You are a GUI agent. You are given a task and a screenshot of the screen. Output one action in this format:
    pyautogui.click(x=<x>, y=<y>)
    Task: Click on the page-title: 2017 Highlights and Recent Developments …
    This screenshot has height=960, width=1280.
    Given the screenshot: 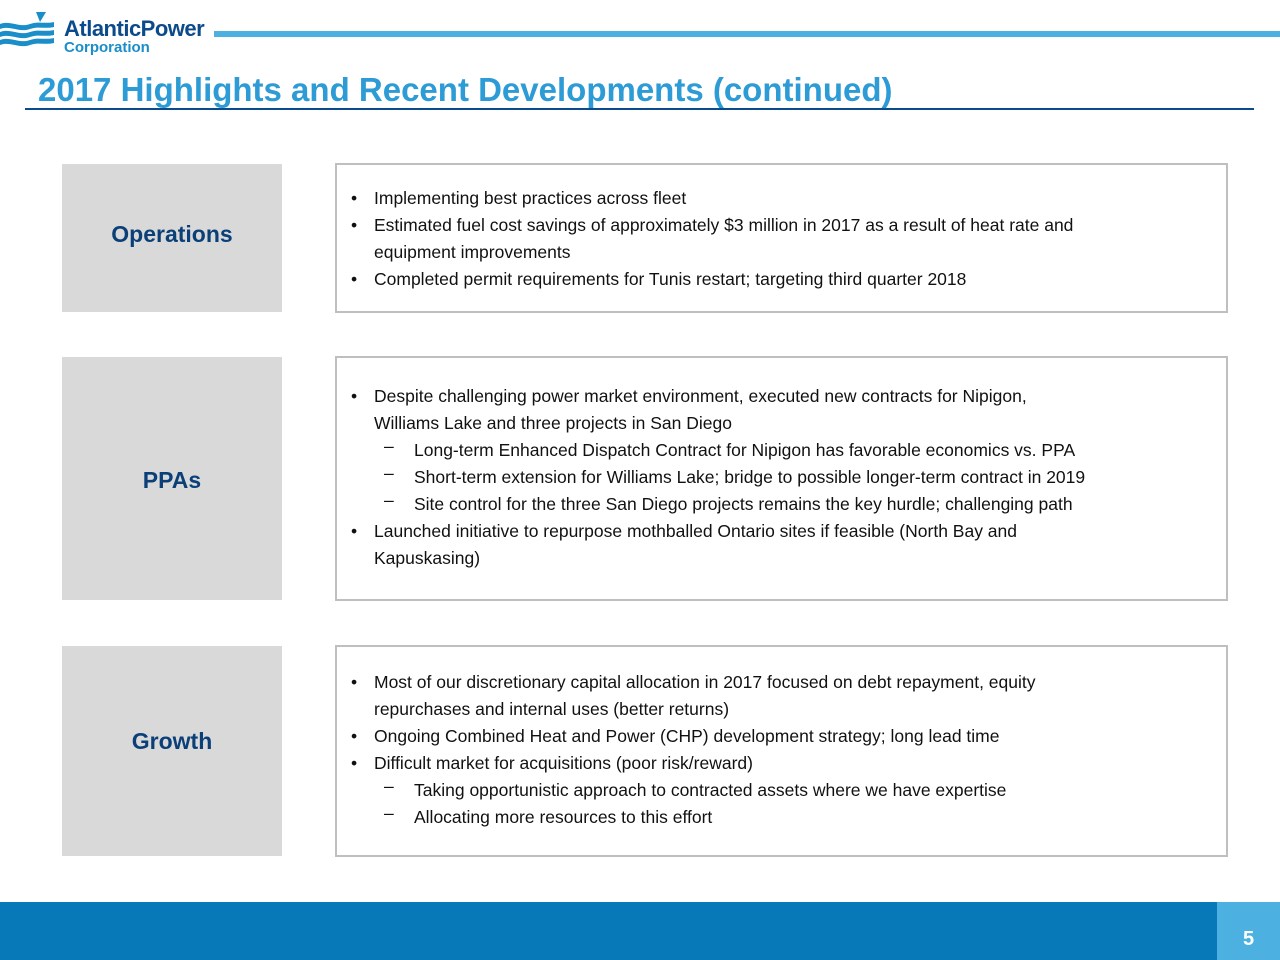 What is the action you would take?
    pyautogui.click(x=465, y=89)
    